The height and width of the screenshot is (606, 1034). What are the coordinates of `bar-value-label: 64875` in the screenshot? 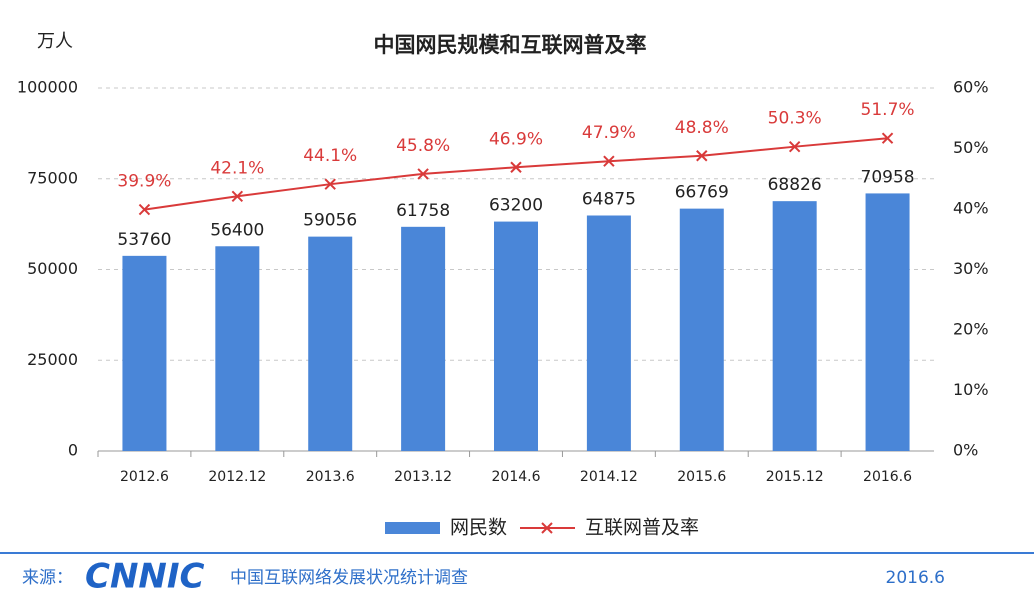 It's located at (609, 200).